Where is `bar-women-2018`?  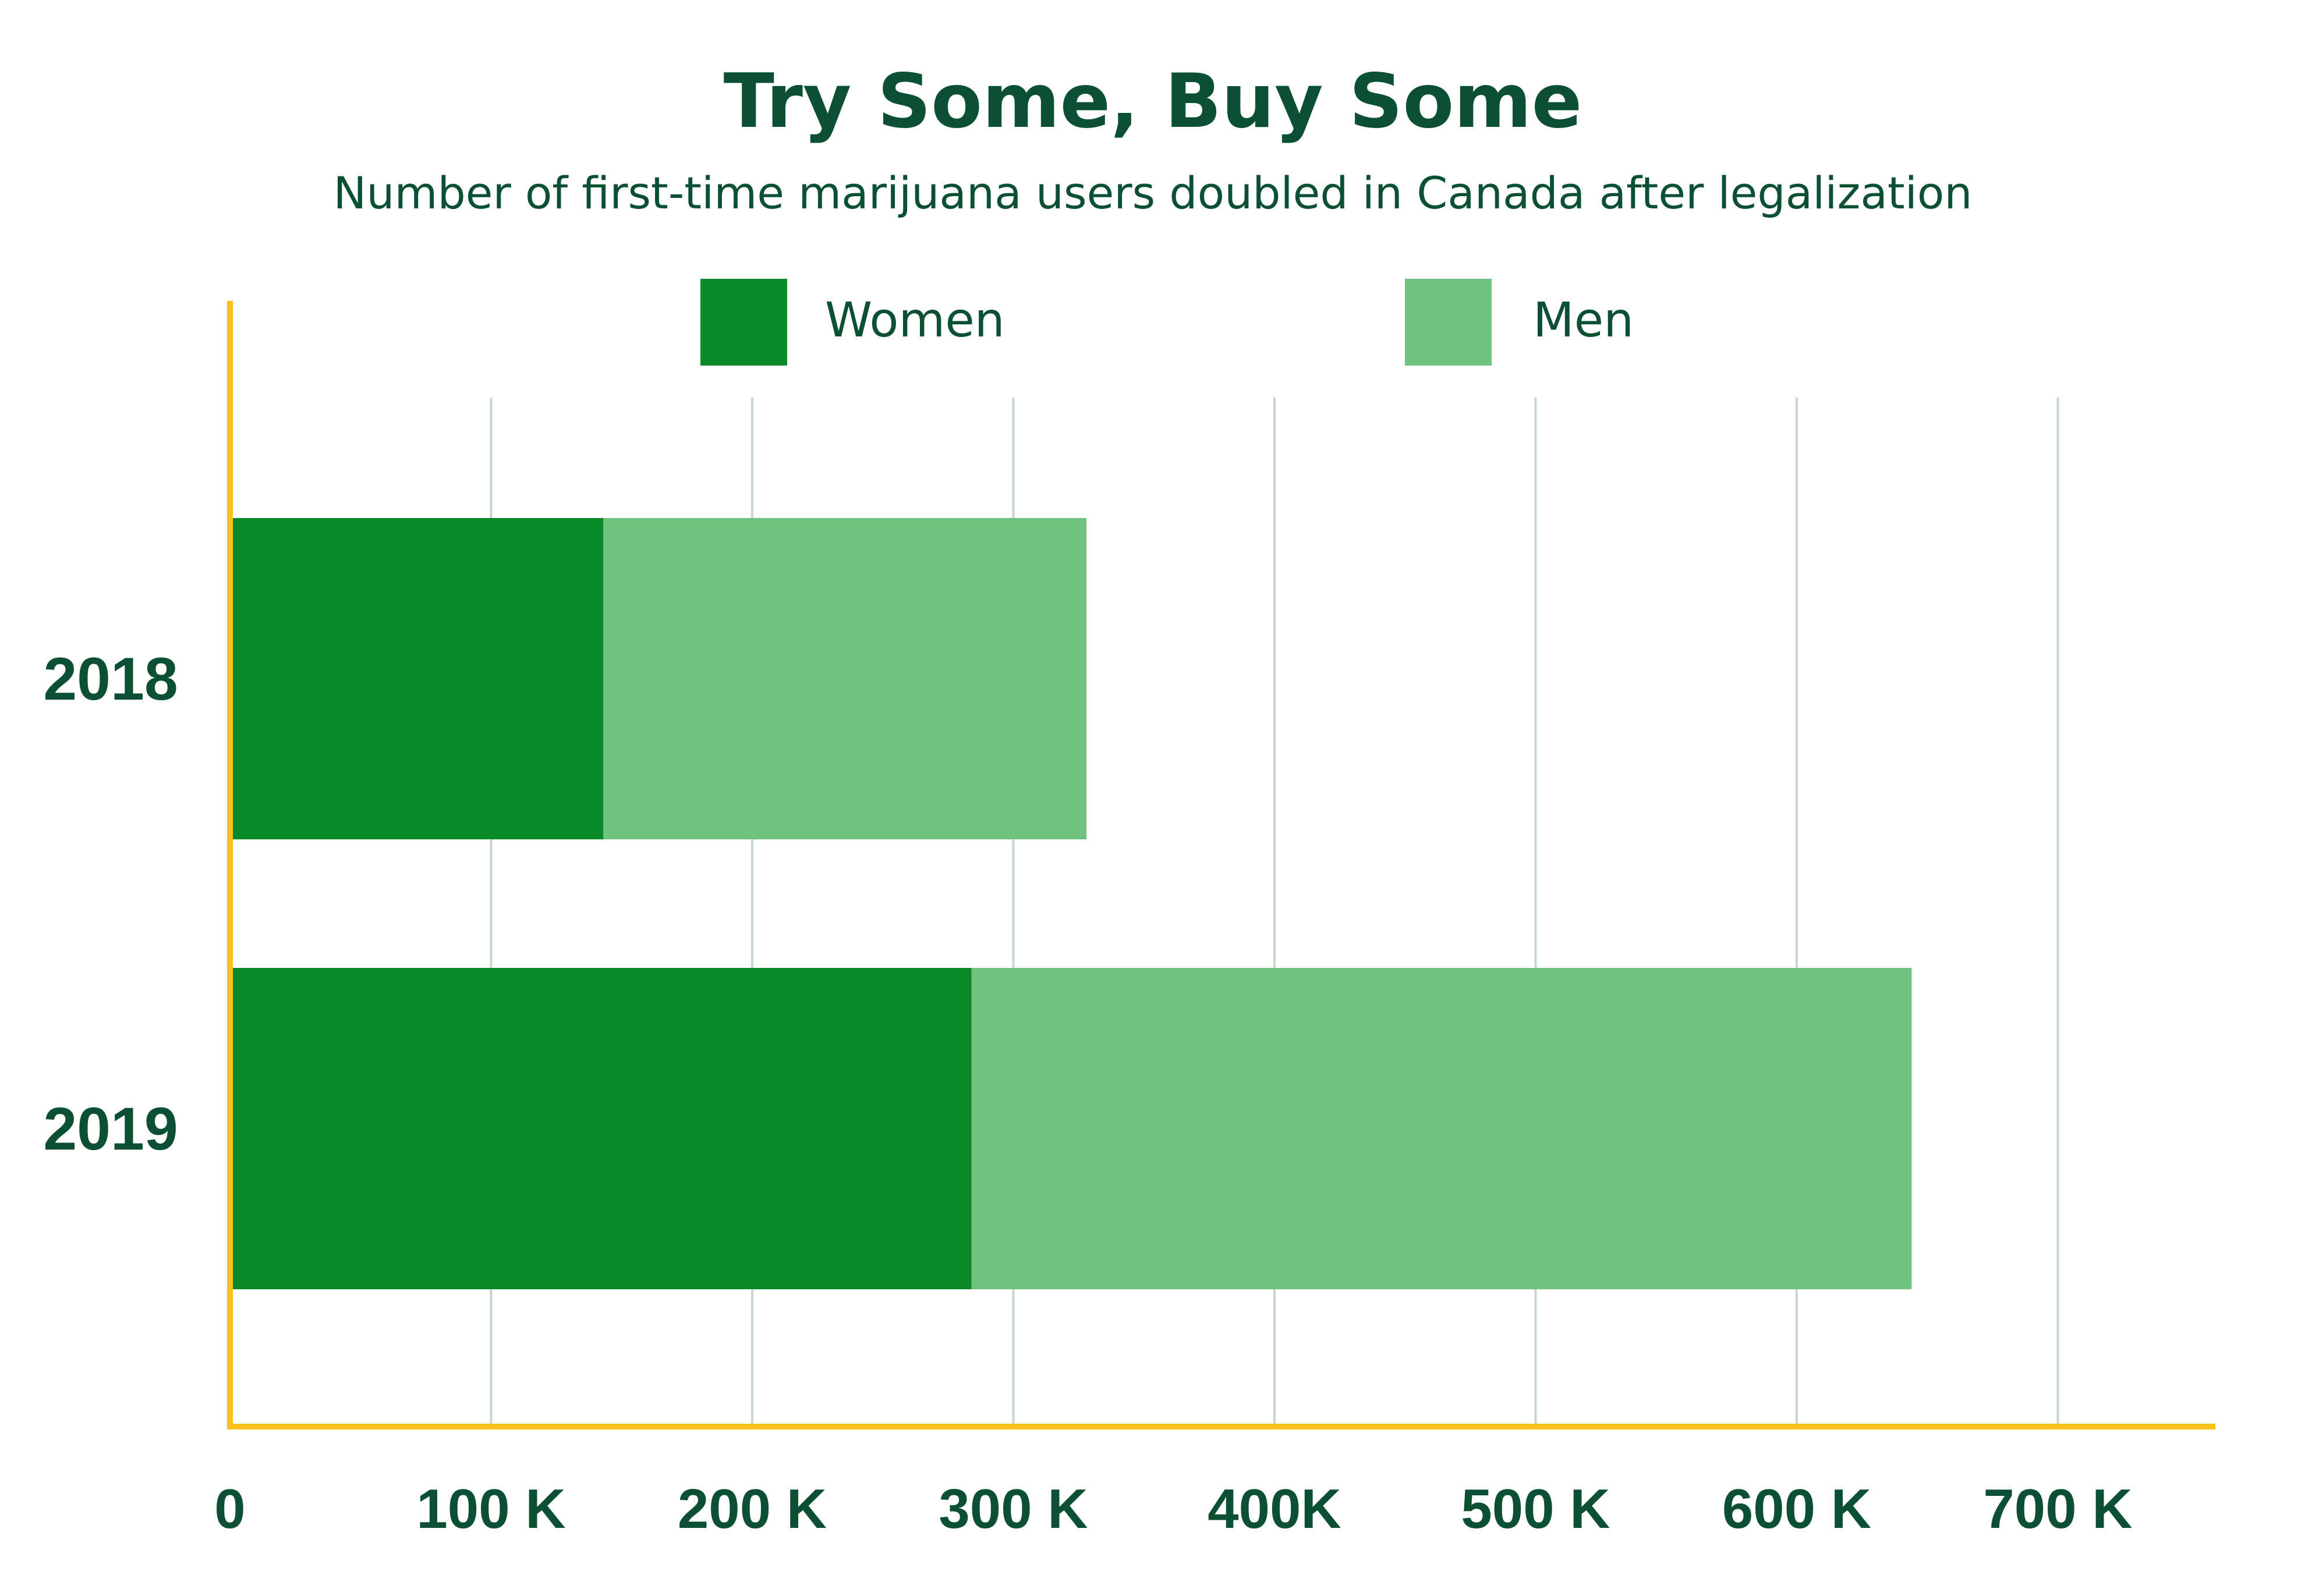
bar-women-2018 is located at coordinates (417, 679).